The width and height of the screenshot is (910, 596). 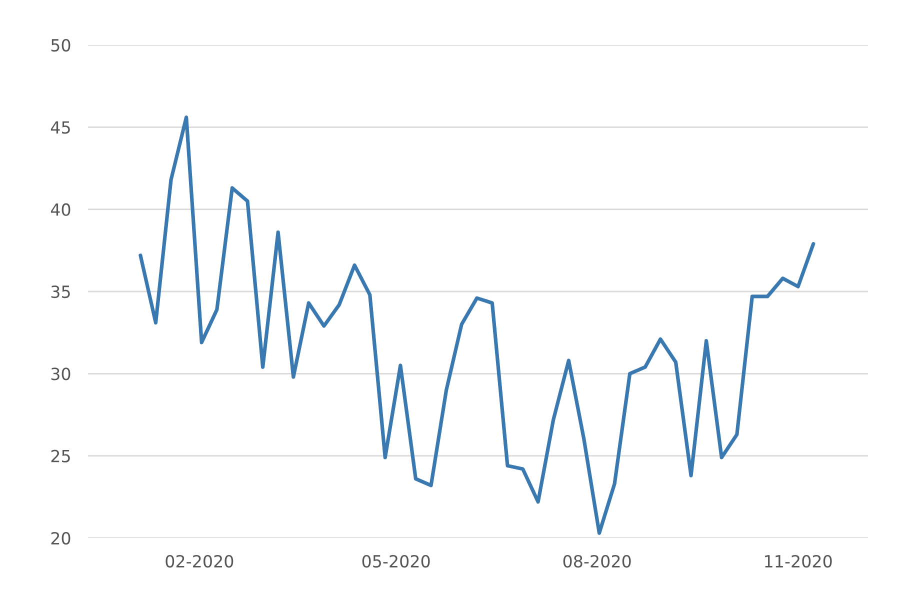 What do you see at coordinates (597, 561) in the screenshot?
I see `x-tick-label: 08-2020` at bounding box center [597, 561].